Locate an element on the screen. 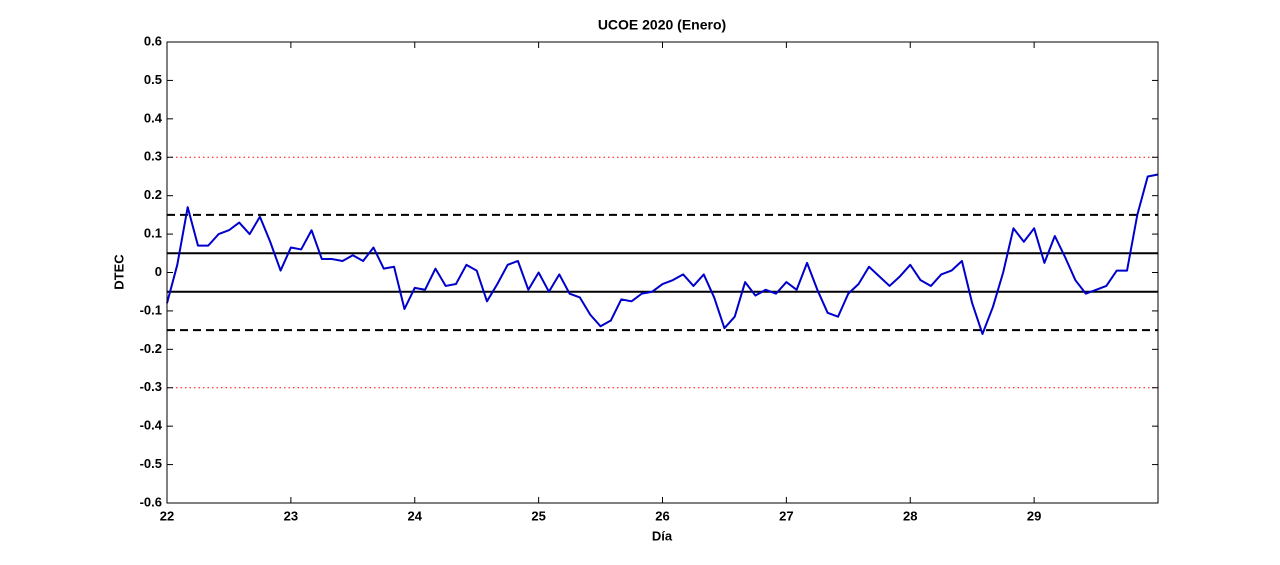 The width and height of the screenshot is (1280, 565). y-tick-label: 0.3 is located at coordinates (153, 156).